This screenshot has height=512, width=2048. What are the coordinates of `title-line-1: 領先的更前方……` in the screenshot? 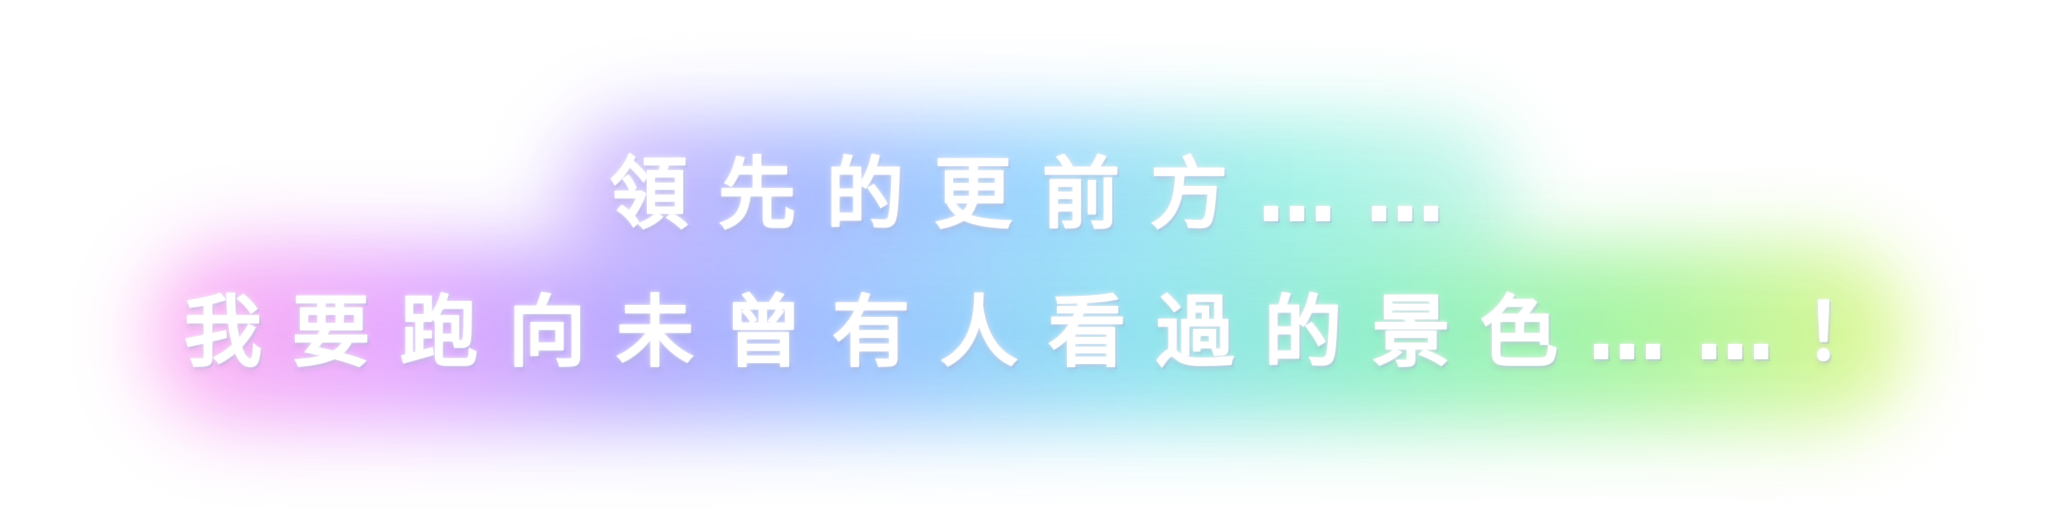 It's located at (1042, 195).